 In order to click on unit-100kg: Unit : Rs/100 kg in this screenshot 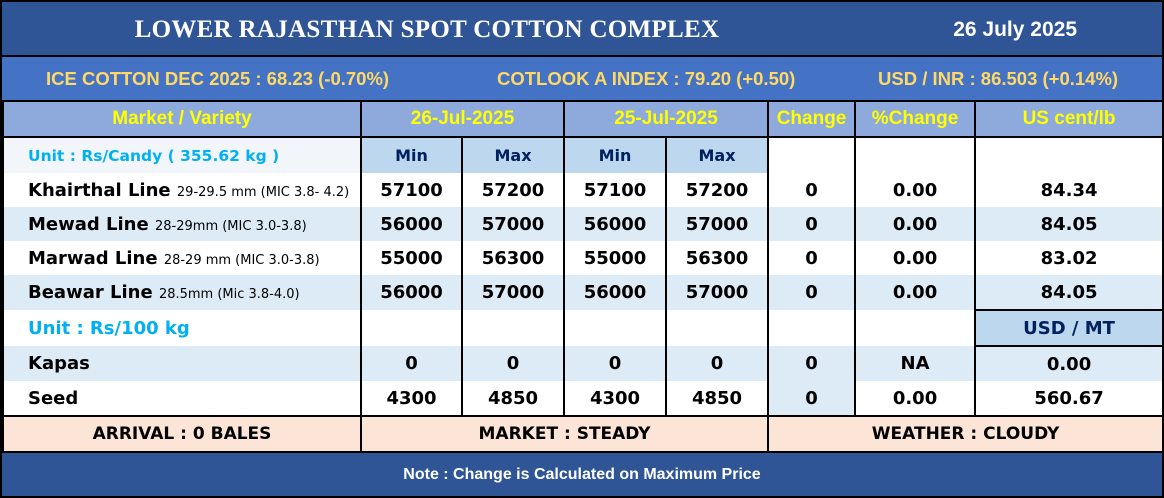, I will do `click(182, 328)`.